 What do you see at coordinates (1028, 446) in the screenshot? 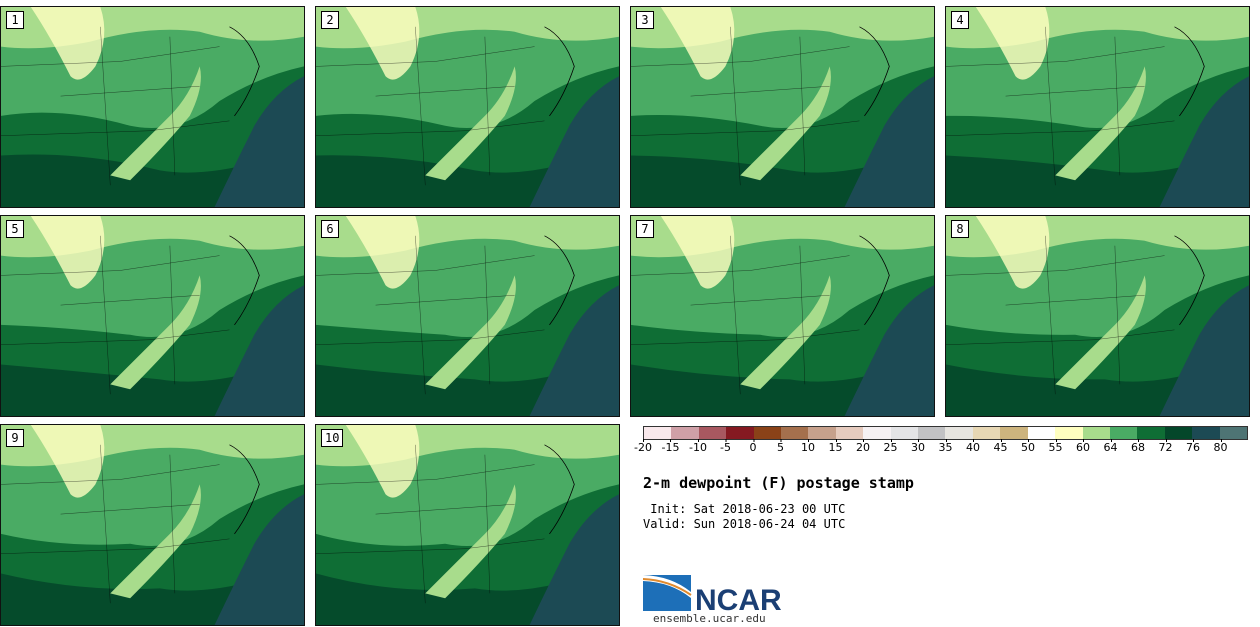
I see `colorbar-tick-label: 50` at bounding box center [1028, 446].